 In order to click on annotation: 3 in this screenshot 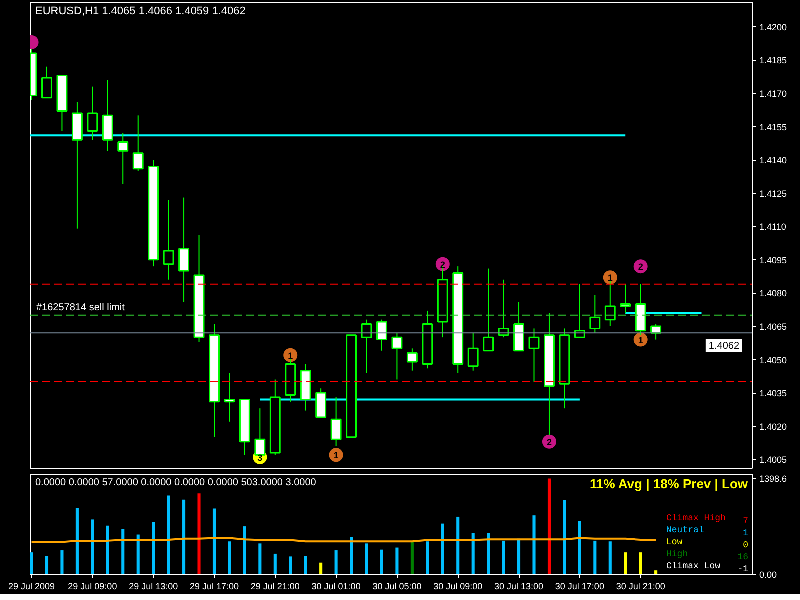, I will do `click(260, 457)`.